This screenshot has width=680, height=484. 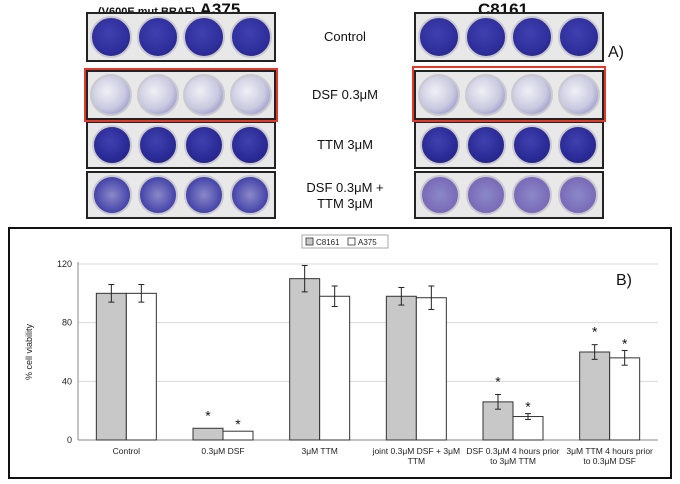 What do you see at coordinates (345, 144) in the screenshot?
I see `condition-label: TTM 3μM` at bounding box center [345, 144].